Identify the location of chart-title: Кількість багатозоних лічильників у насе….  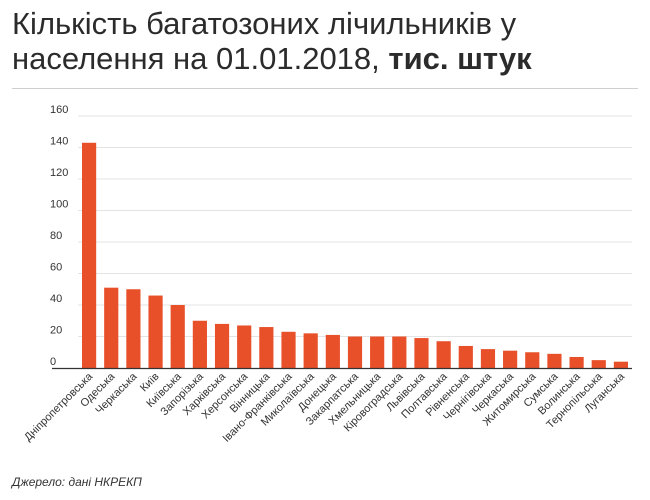
(327, 41).